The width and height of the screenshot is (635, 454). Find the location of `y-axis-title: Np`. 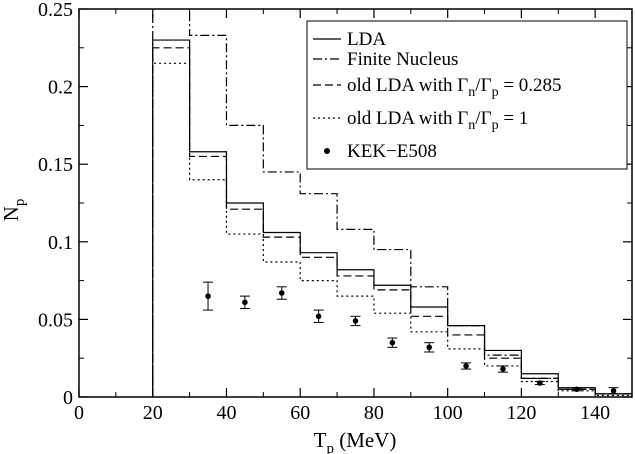

y-axis-title: Np is located at coordinates (14, 210).